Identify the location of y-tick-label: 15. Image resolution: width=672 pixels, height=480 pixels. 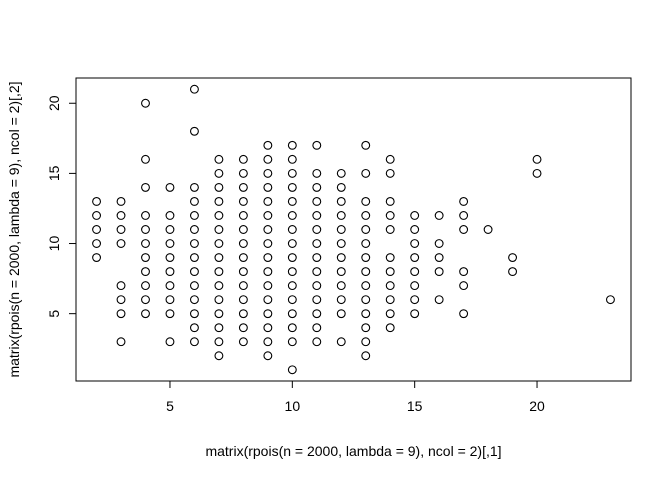
(54, 173).